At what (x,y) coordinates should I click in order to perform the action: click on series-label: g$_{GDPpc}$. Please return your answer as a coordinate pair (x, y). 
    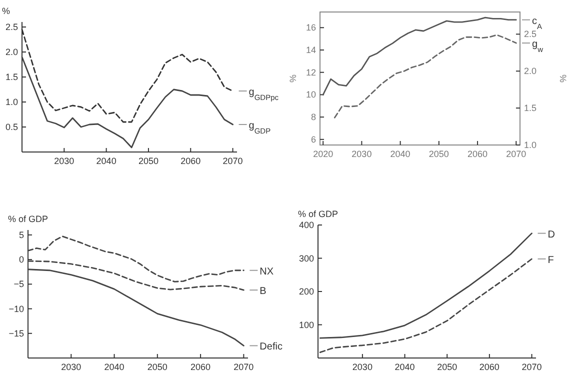
    Looking at the image, I should click on (263, 94).